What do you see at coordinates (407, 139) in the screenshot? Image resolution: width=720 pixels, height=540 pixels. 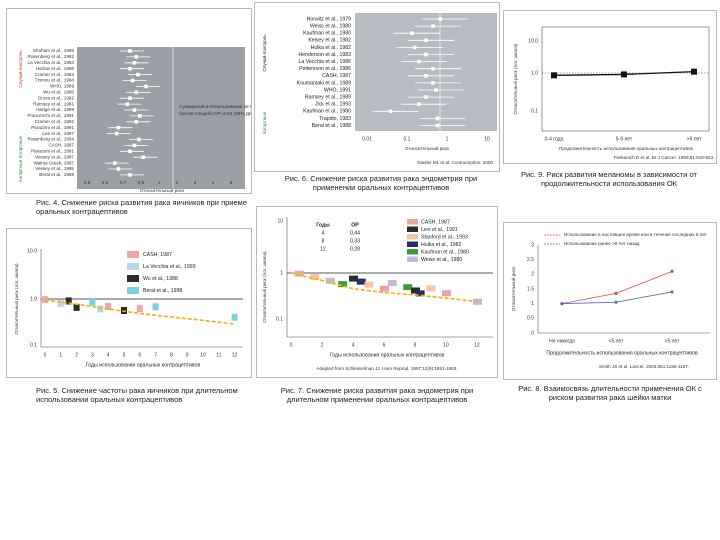 I see `fig6-xtick: 0.1` at bounding box center [407, 139].